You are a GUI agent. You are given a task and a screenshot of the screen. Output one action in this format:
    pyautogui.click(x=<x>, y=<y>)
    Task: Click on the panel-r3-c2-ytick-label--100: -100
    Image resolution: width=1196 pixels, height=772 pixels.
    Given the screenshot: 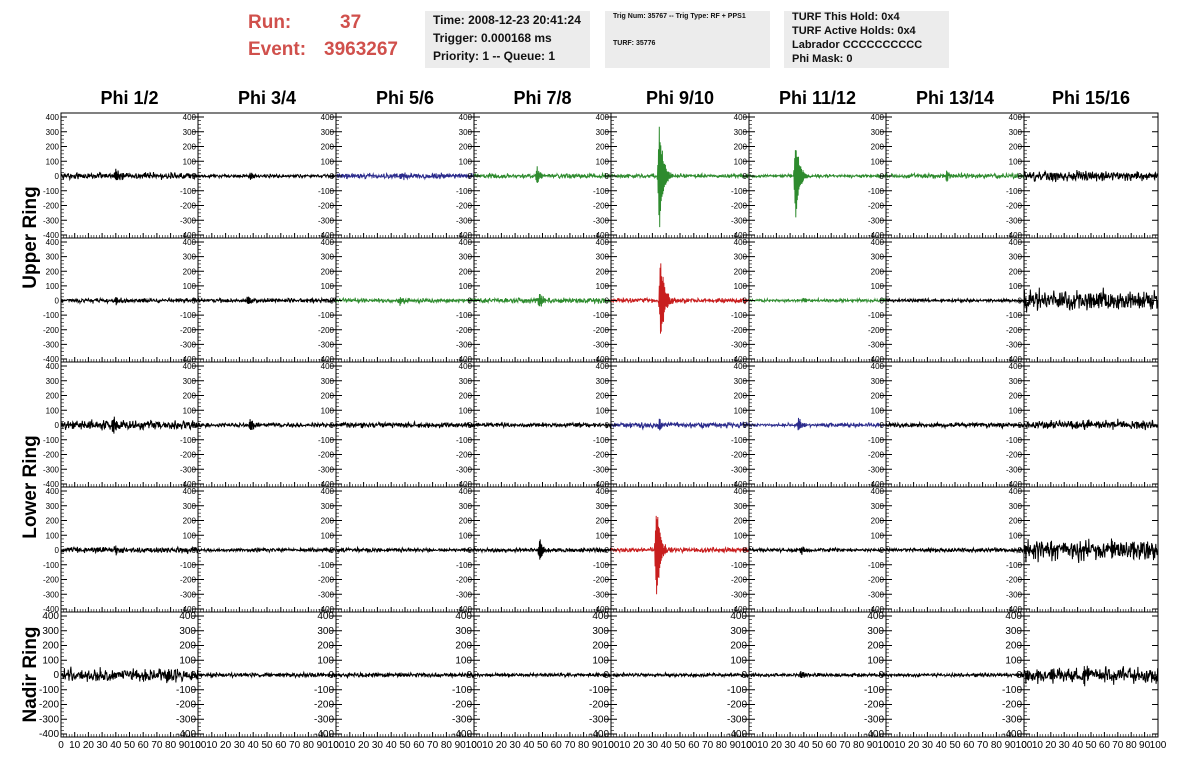 What is the action you would take?
    pyautogui.click(x=188, y=440)
    